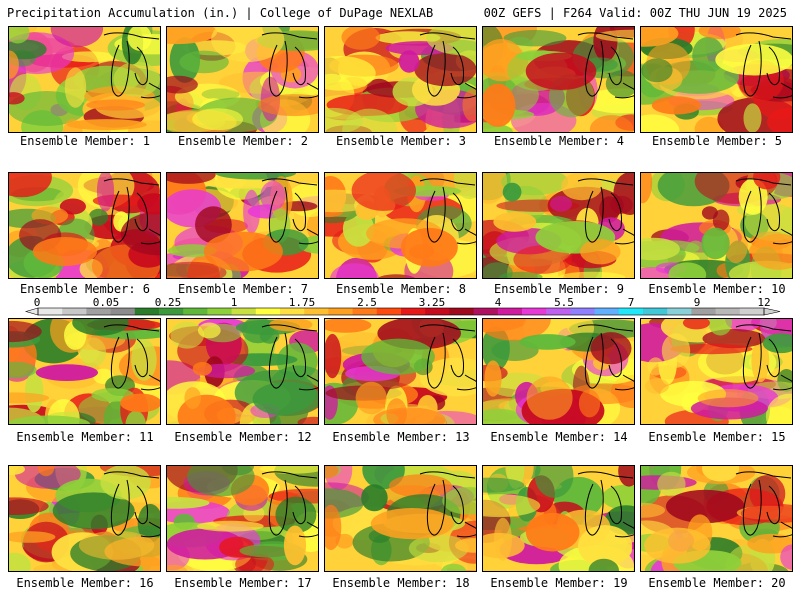  What do you see at coordinates (631, 302) in the screenshot?
I see `colorbar-tick-label: 7` at bounding box center [631, 302].